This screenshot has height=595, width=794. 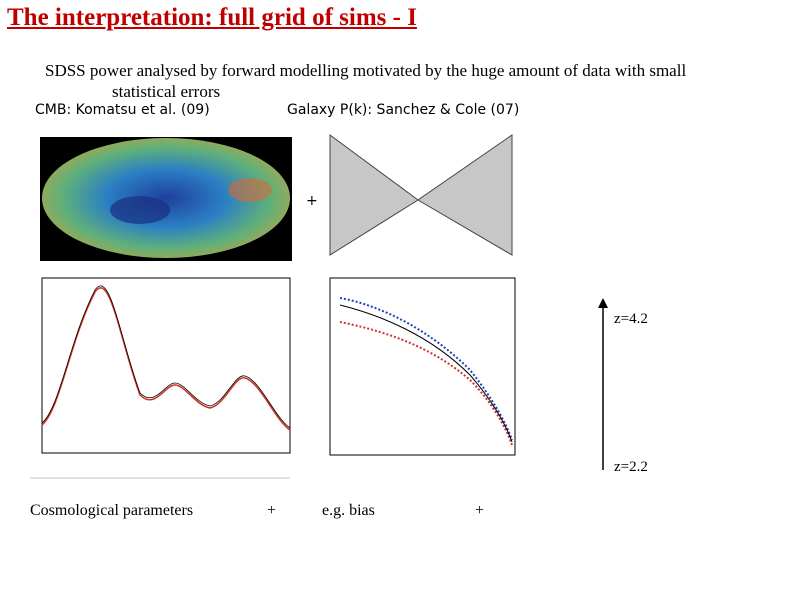 What do you see at coordinates (160, 378) in the screenshot?
I see `cmb-power-plot` at bounding box center [160, 378].